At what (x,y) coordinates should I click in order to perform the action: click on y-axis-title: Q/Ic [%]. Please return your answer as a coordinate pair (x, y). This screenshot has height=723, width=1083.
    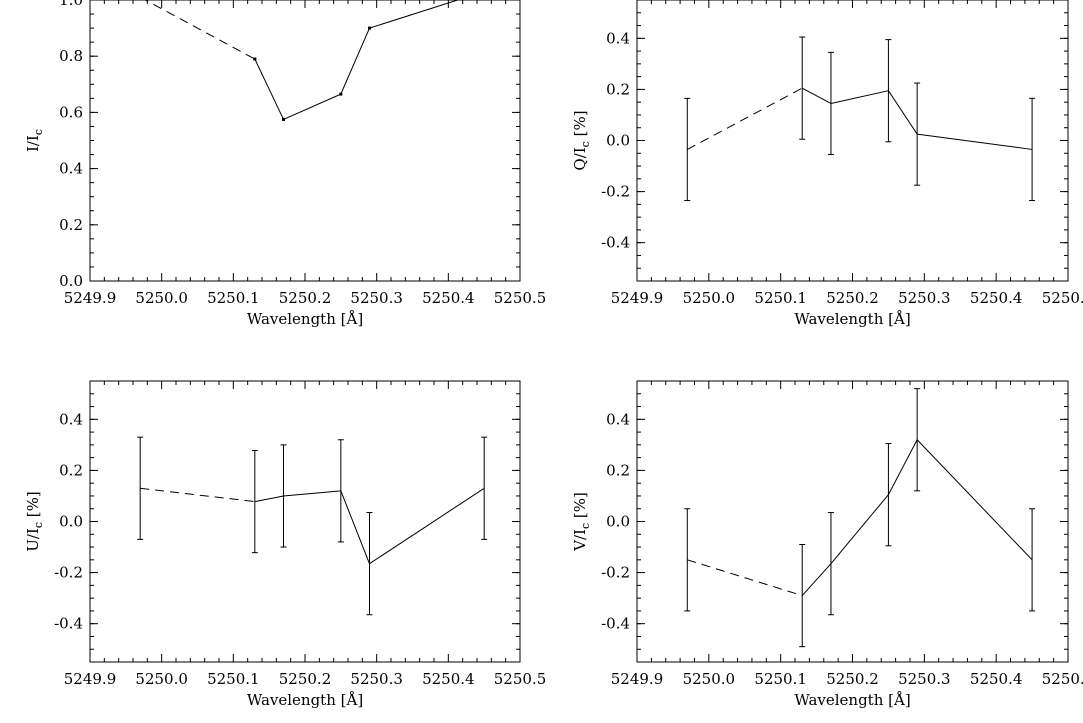
    Looking at the image, I should click on (581, 140).